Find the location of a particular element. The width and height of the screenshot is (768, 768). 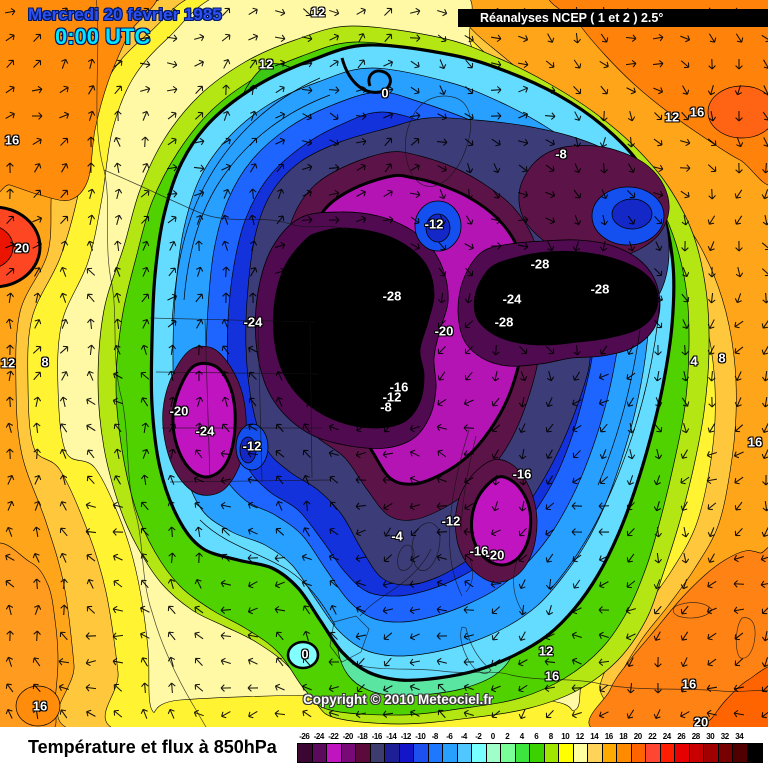

contour-band is located at coordinates (204, 420).